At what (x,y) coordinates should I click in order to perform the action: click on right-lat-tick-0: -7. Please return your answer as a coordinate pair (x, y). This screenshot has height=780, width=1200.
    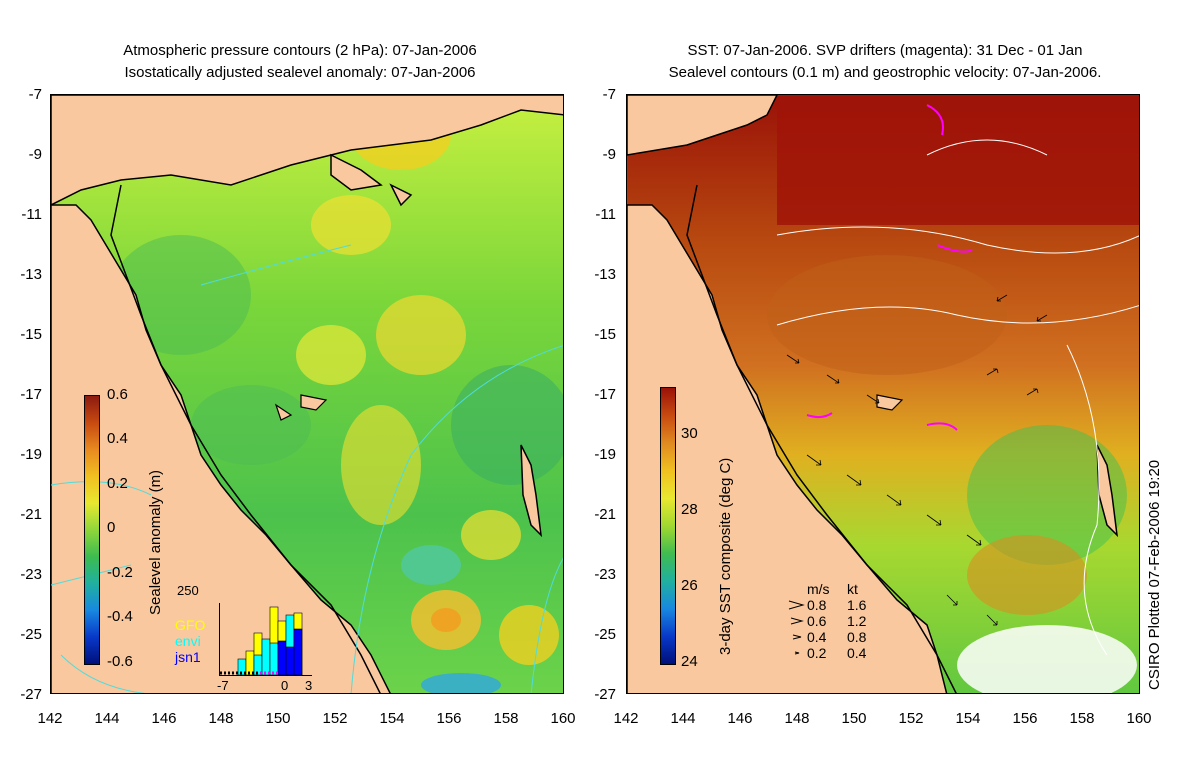
    Looking at the image, I should click on (609, 94).